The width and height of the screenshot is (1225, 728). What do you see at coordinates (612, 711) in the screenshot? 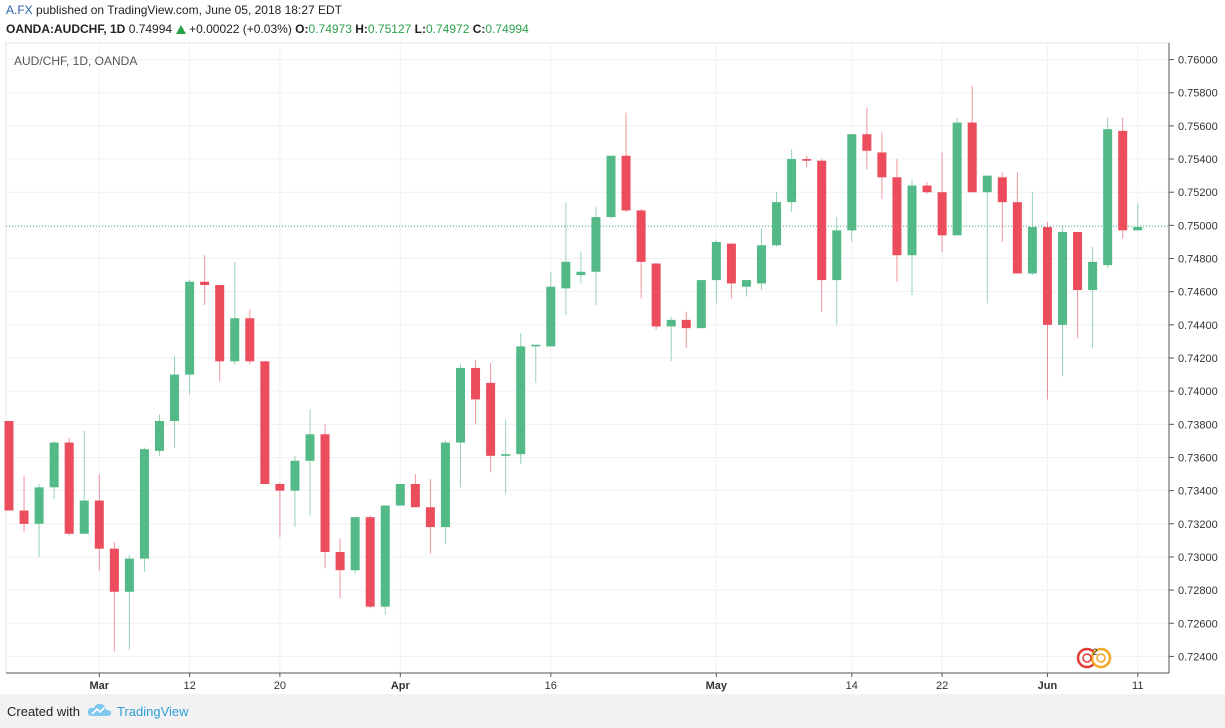
I see `footer-bar: Created with TradingView` at bounding box center [612, 711].